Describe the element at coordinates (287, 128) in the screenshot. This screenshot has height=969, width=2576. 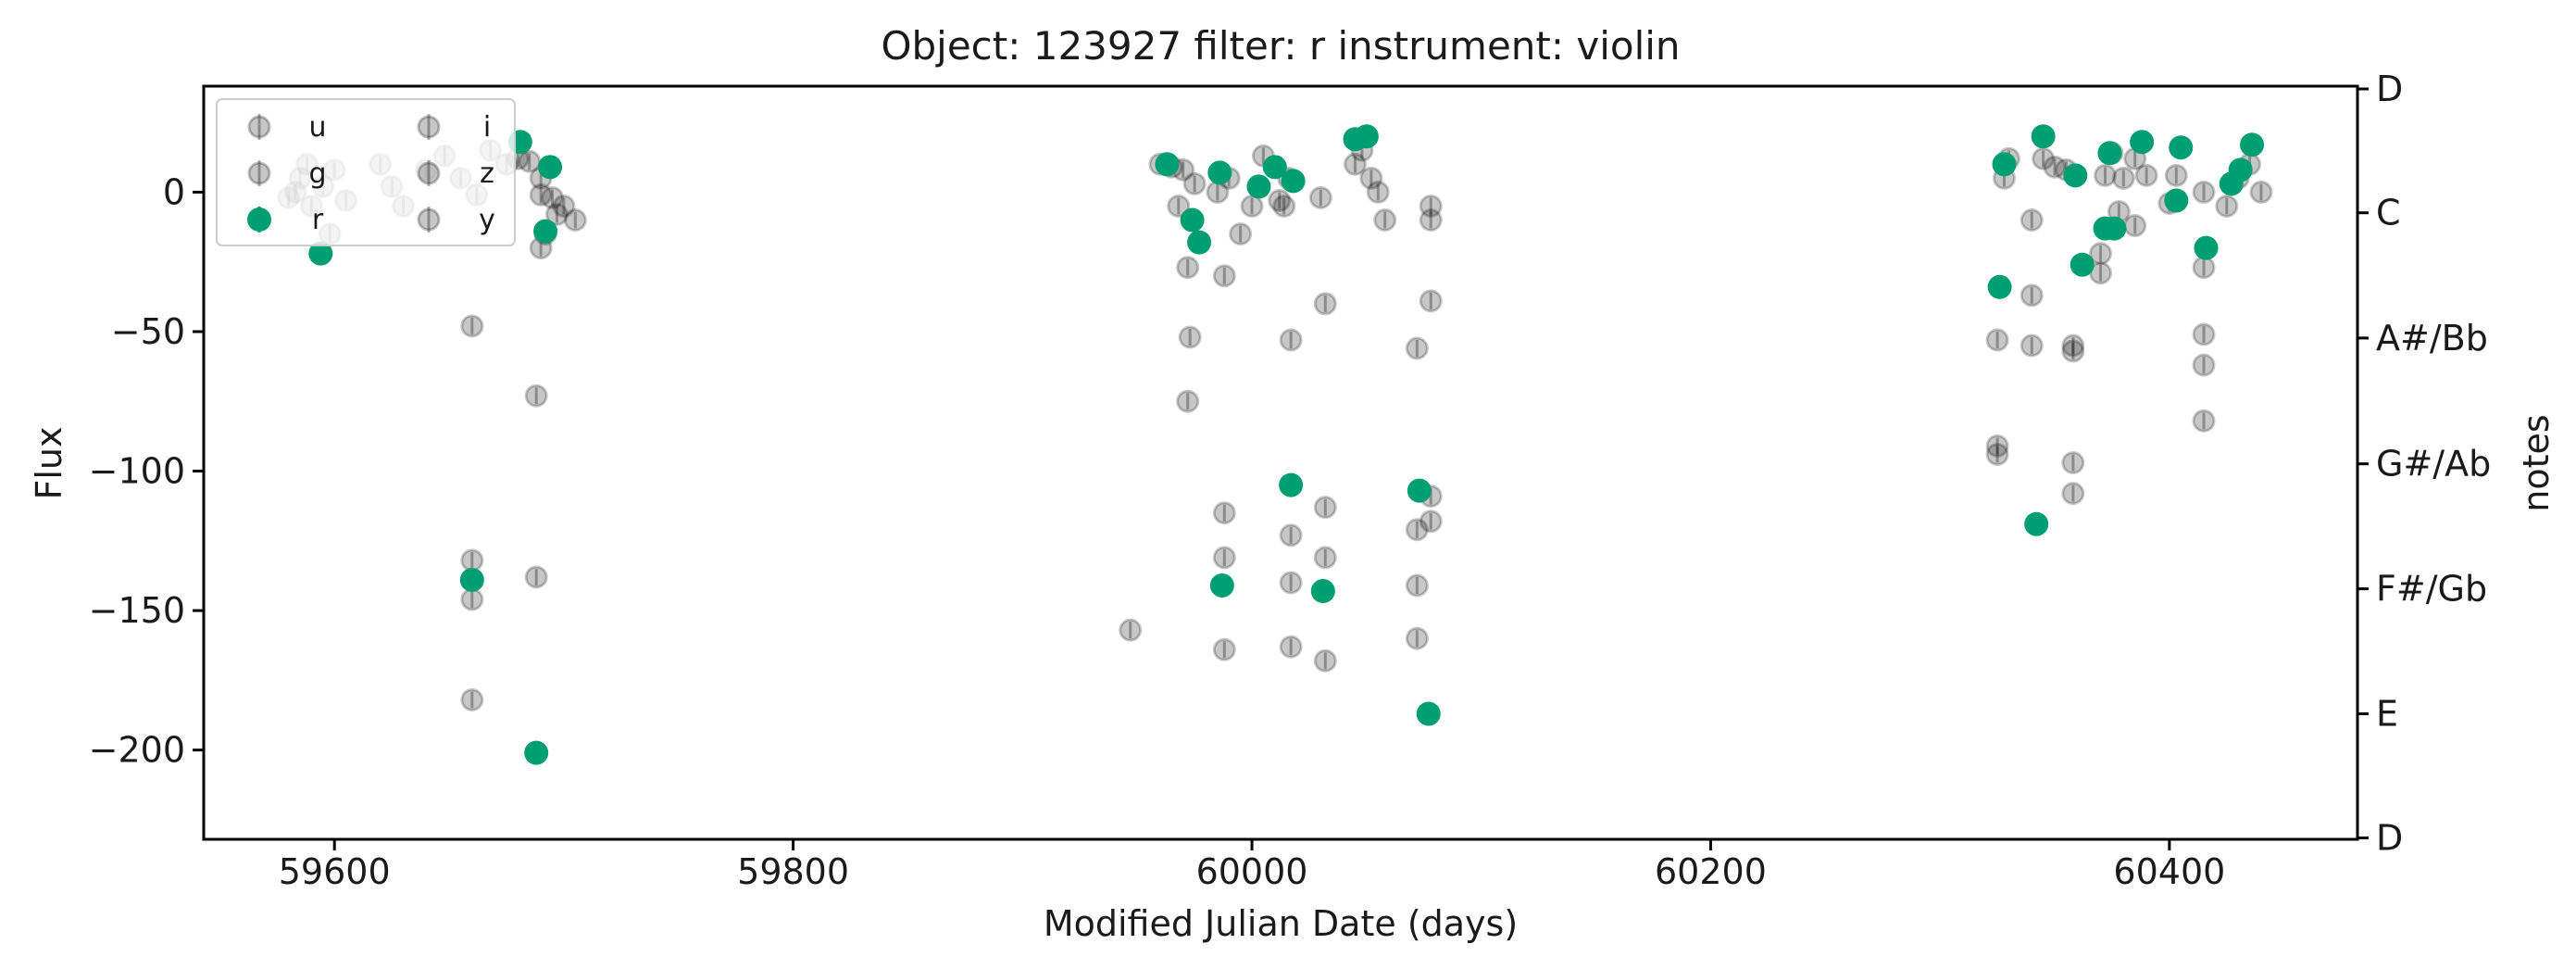
I see `legend-entry: u` at that location.